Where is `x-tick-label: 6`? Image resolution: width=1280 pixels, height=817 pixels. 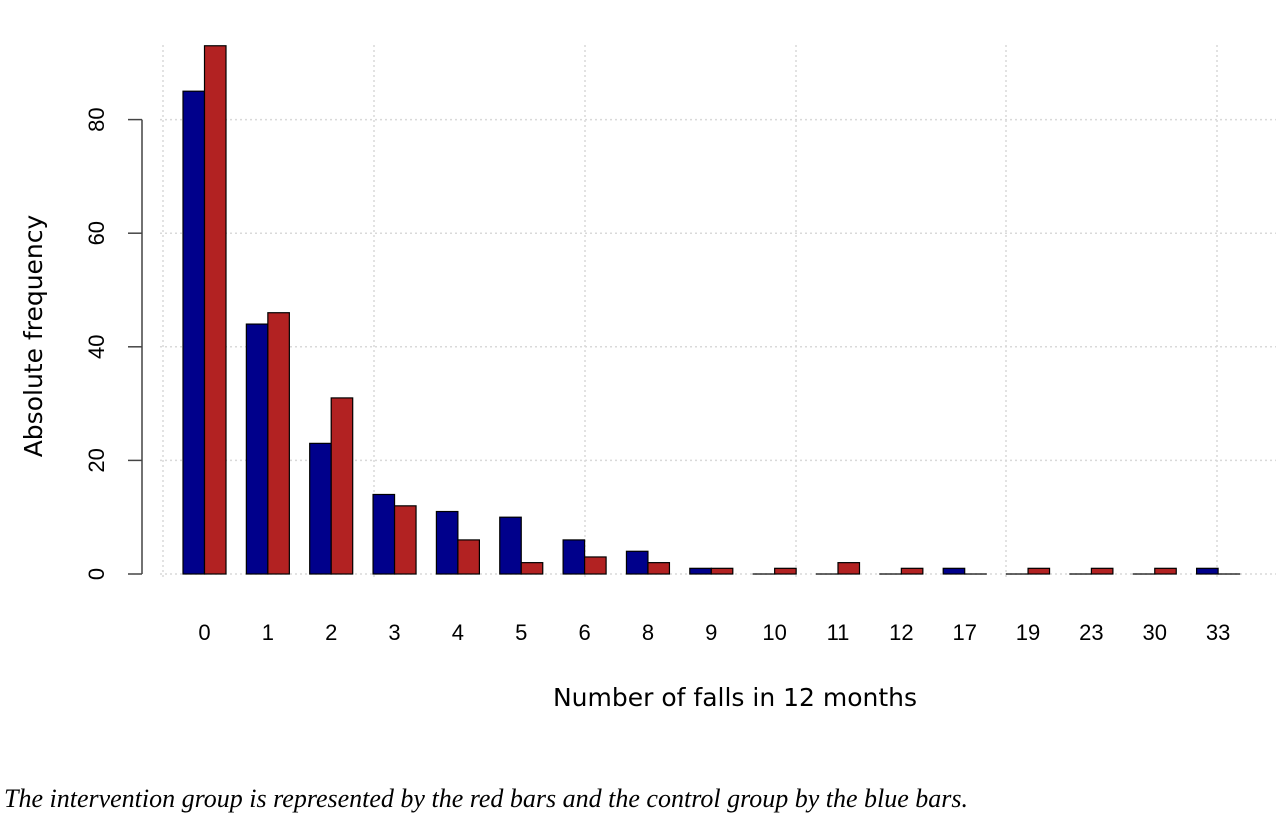 x-tick-label: 6 is located at coordinates (584, 632).